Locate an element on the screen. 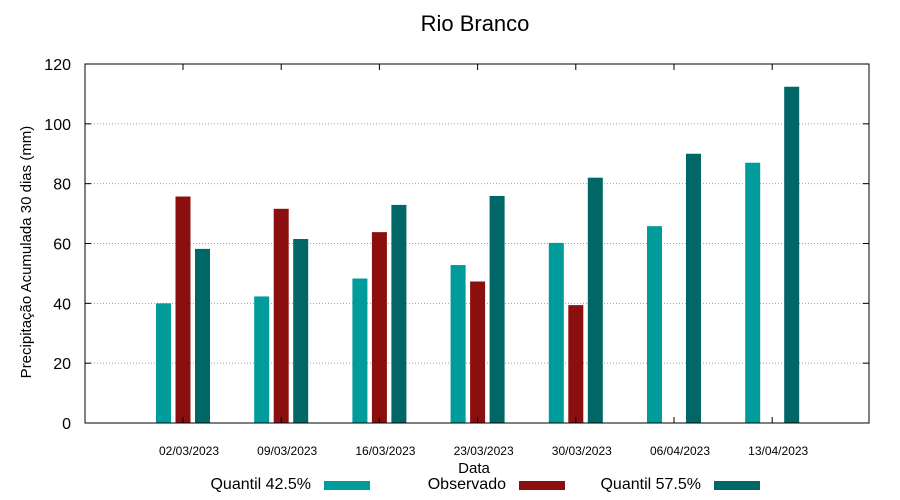 This screenshot has height=500, width=900. y-tick-label: 100 is located at coordinates (57, 125).